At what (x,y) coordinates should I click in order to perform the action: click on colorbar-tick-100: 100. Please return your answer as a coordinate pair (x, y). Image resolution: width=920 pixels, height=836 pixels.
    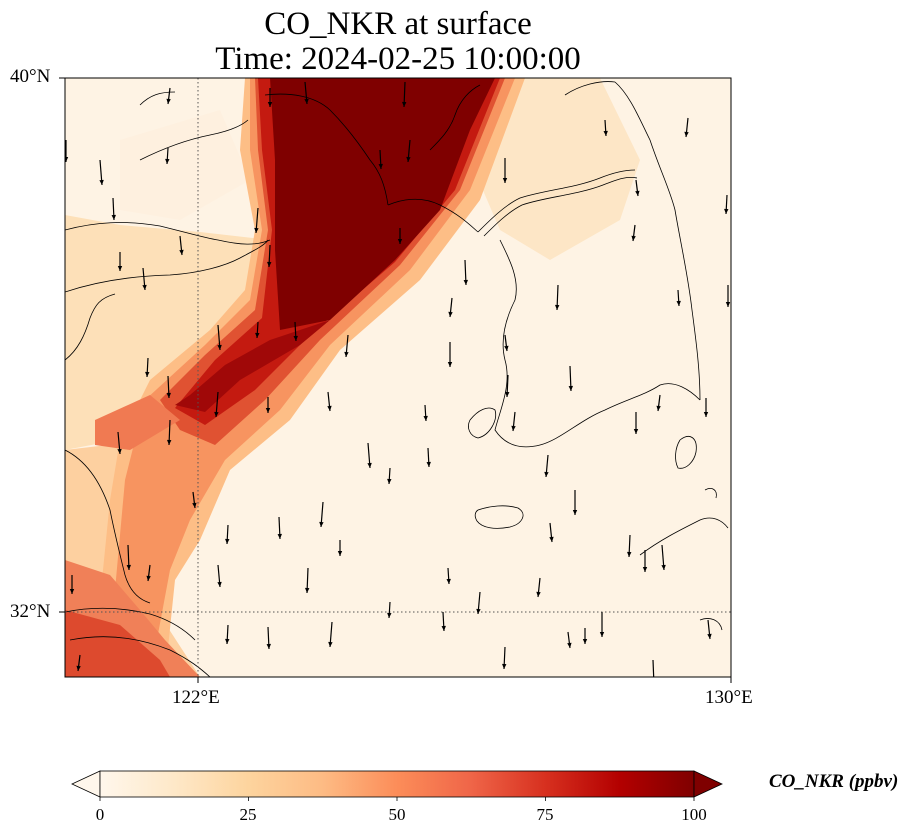
    Looking at the image, I should click on (694, 814).